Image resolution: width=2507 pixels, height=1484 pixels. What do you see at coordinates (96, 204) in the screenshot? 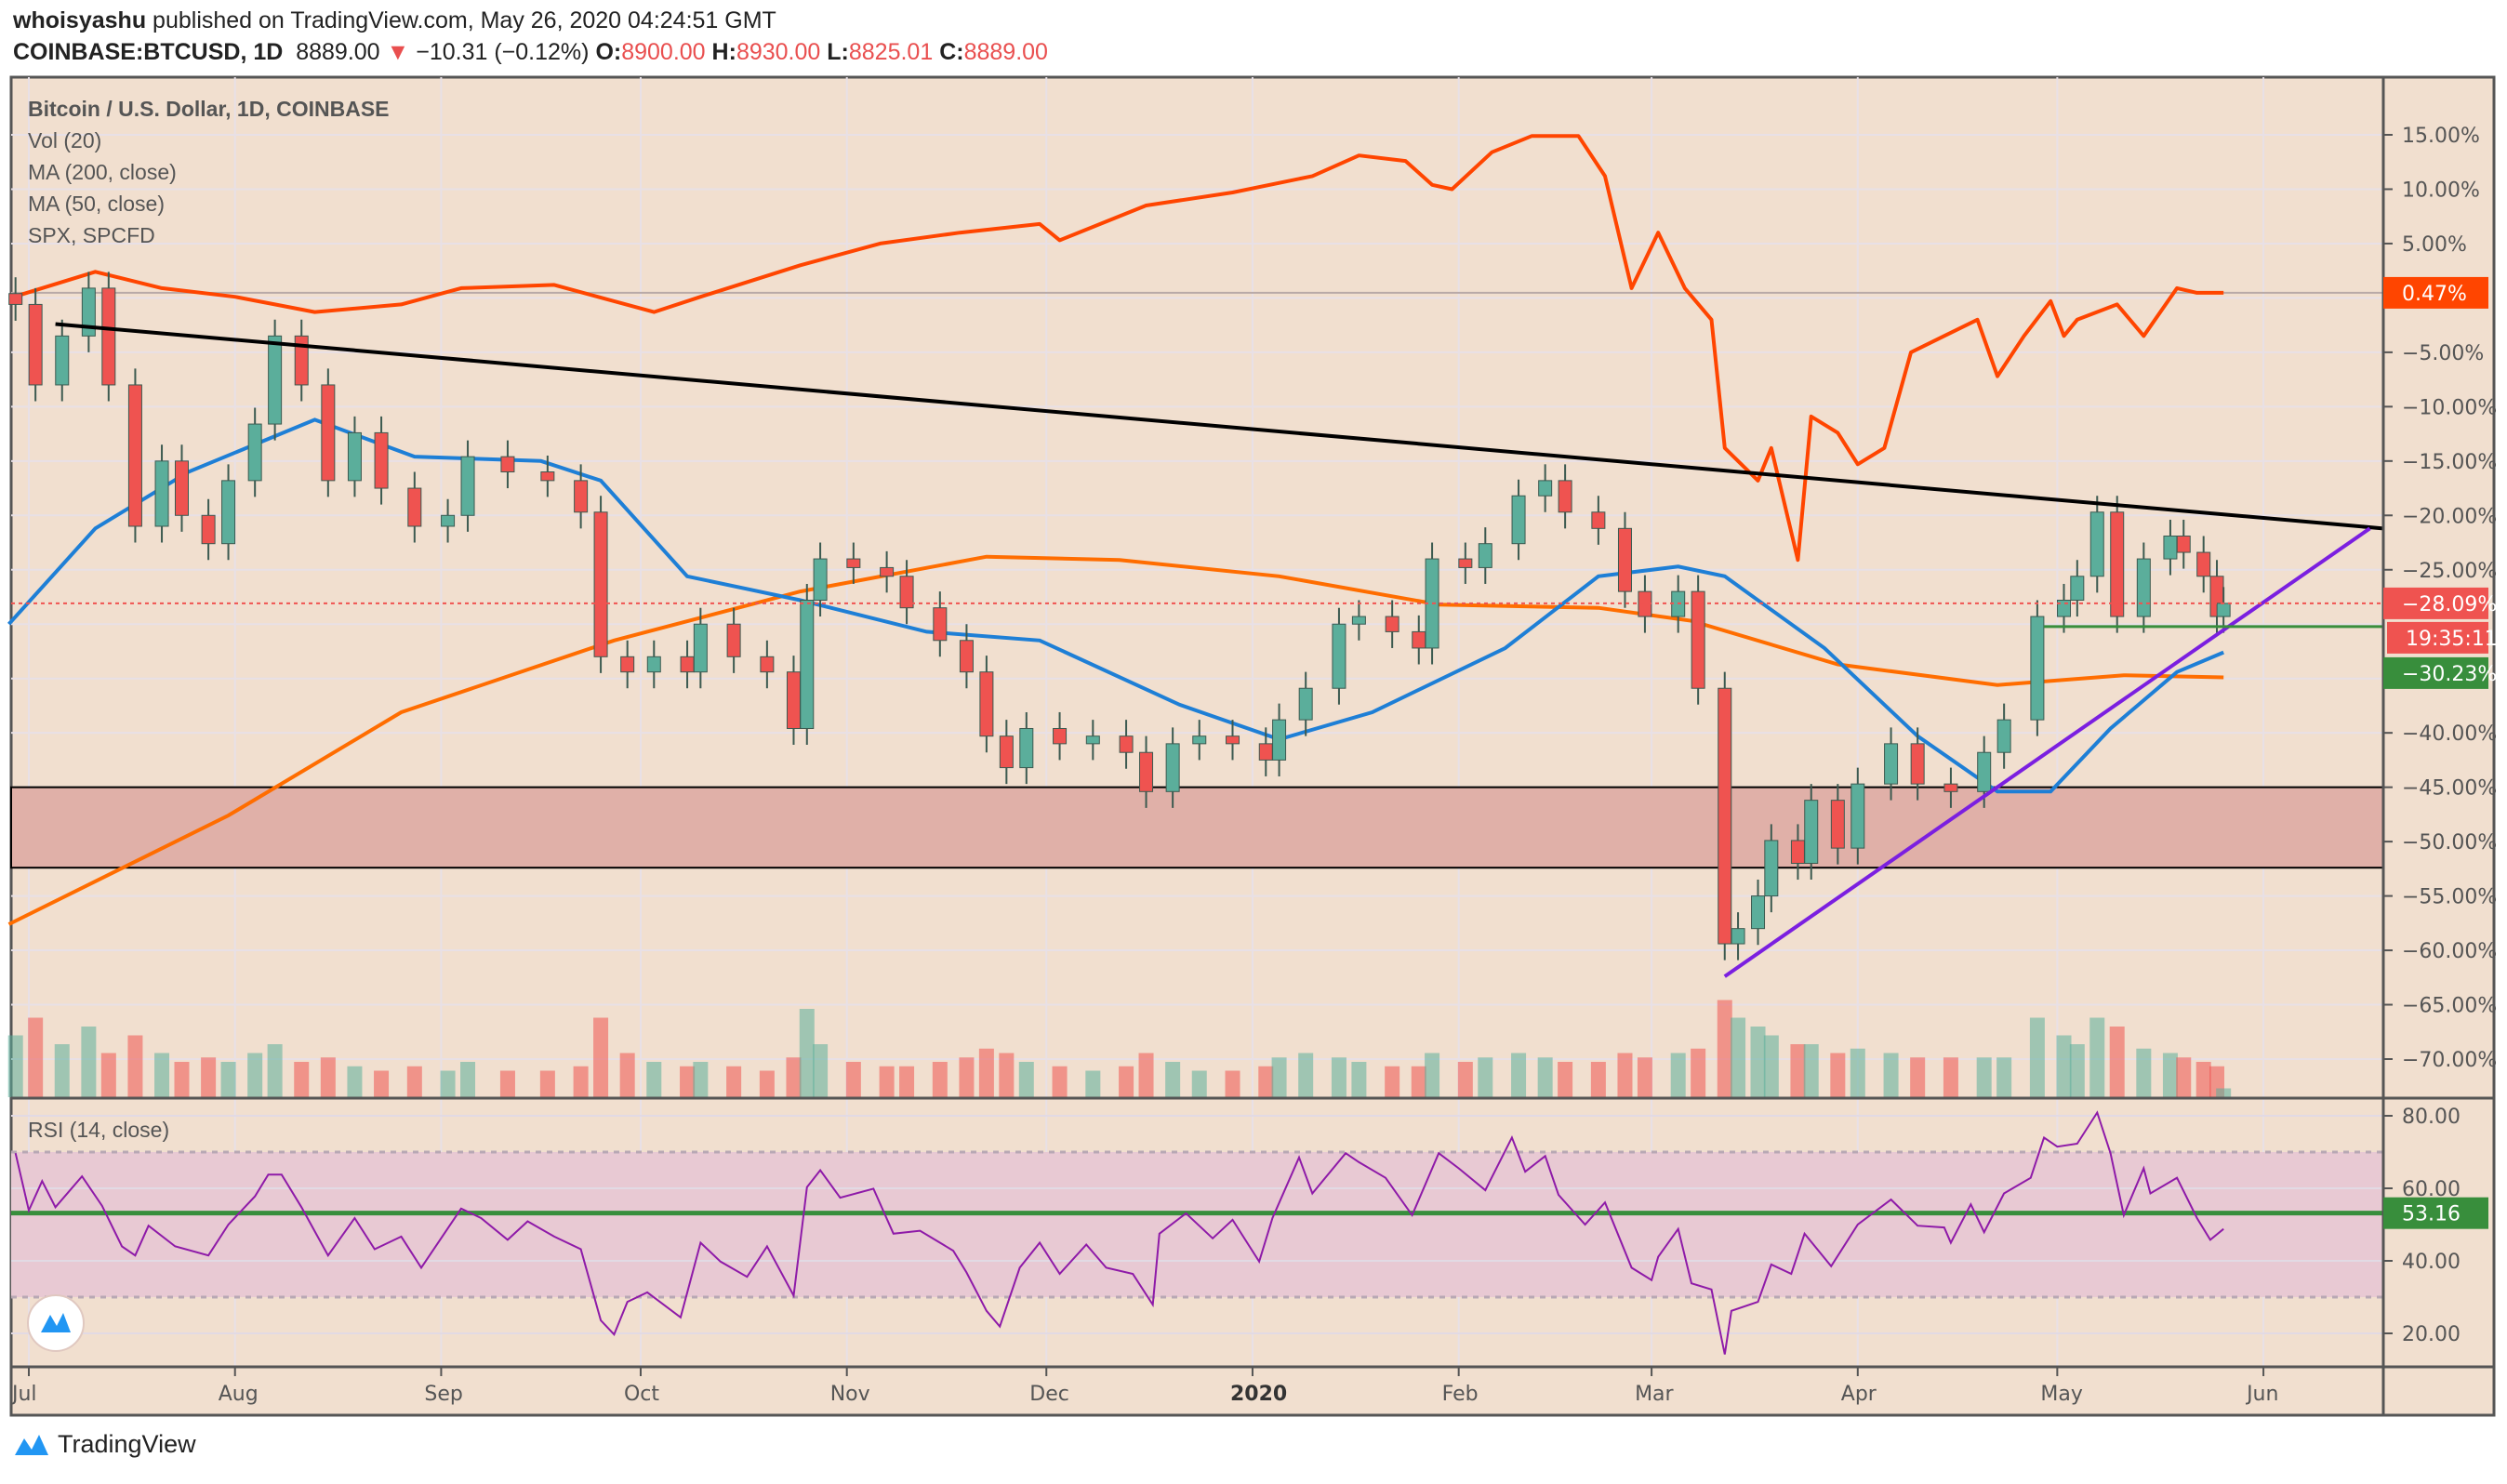
I see `legend-ma50: MA (50, close)` at bounding box center [96, 204].